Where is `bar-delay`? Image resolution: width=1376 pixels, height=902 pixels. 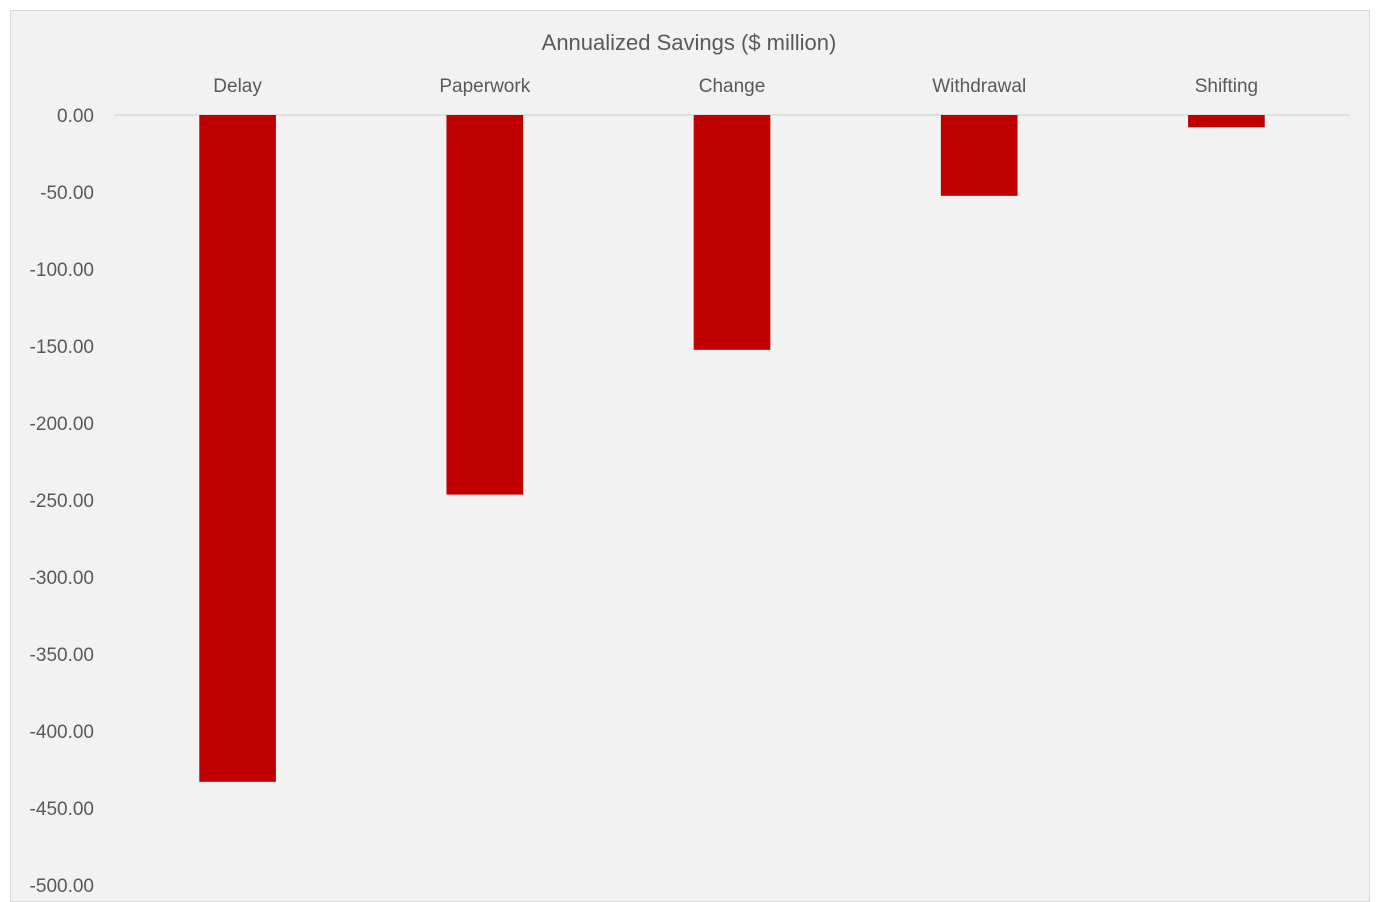
bar-delay is located at coordinates (237, 448).